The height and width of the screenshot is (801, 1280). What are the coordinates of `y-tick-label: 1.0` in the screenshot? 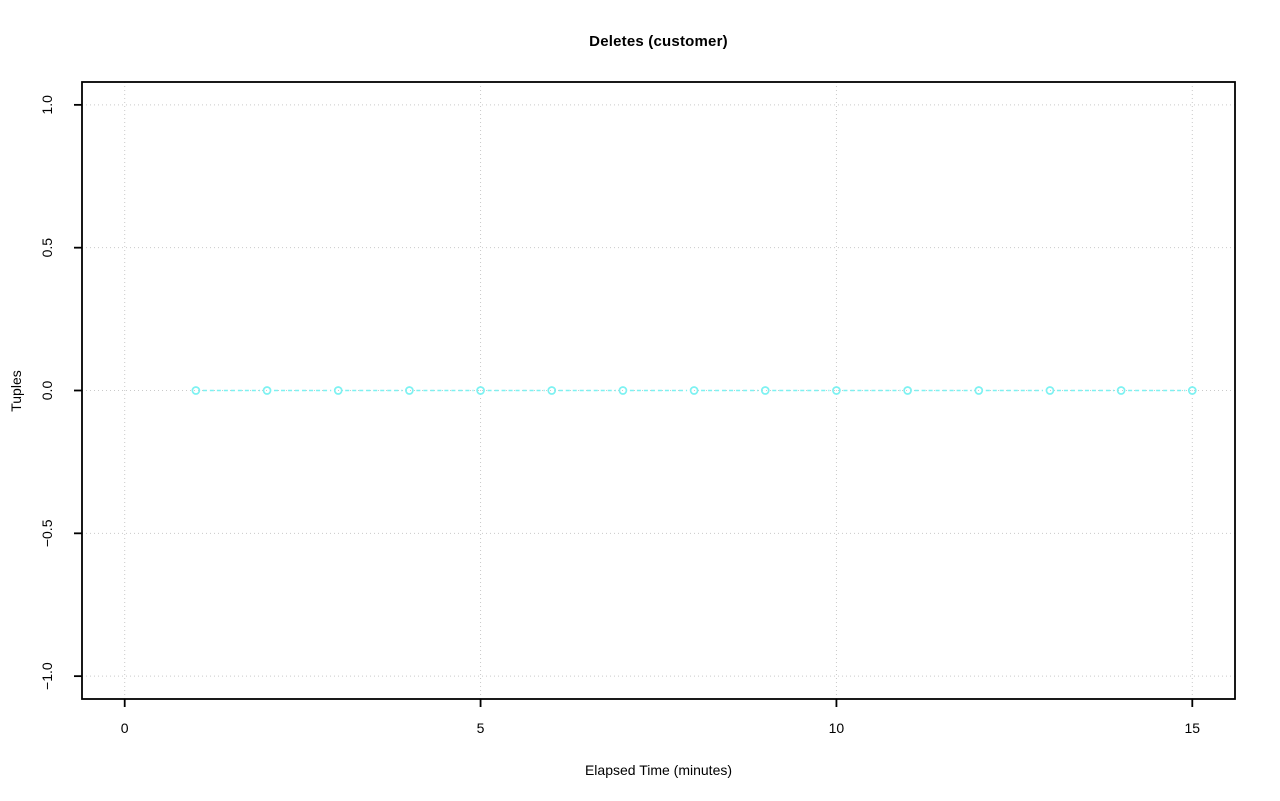 It's located at (47, 105).